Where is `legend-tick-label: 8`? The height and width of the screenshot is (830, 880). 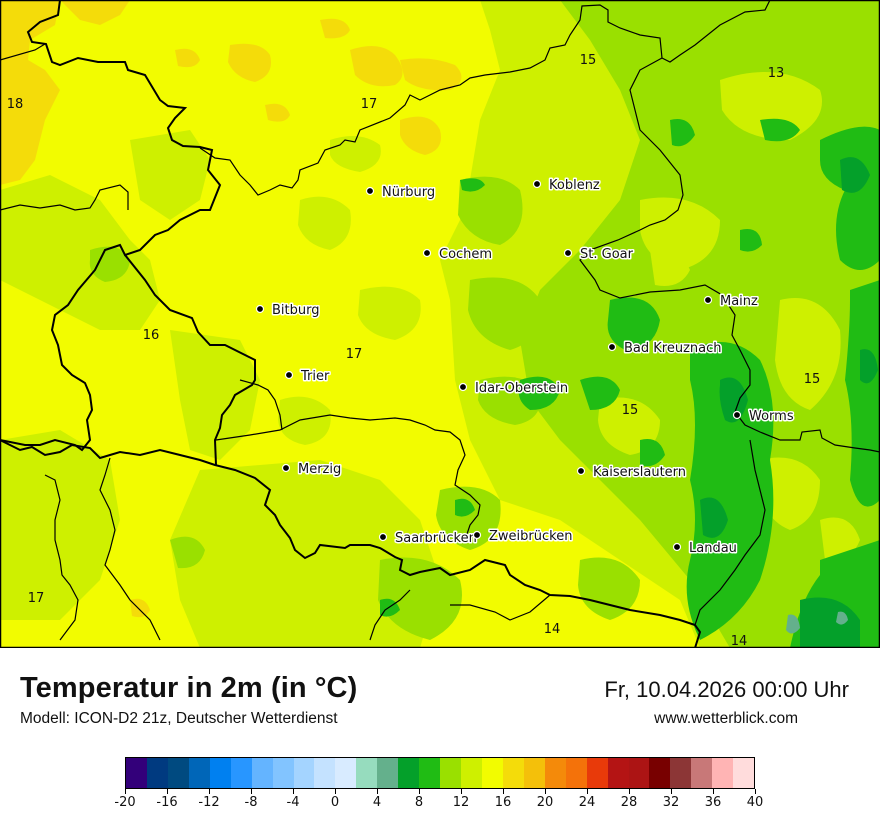
legend-tick-label: 8 is located at coordinates (419, 802).